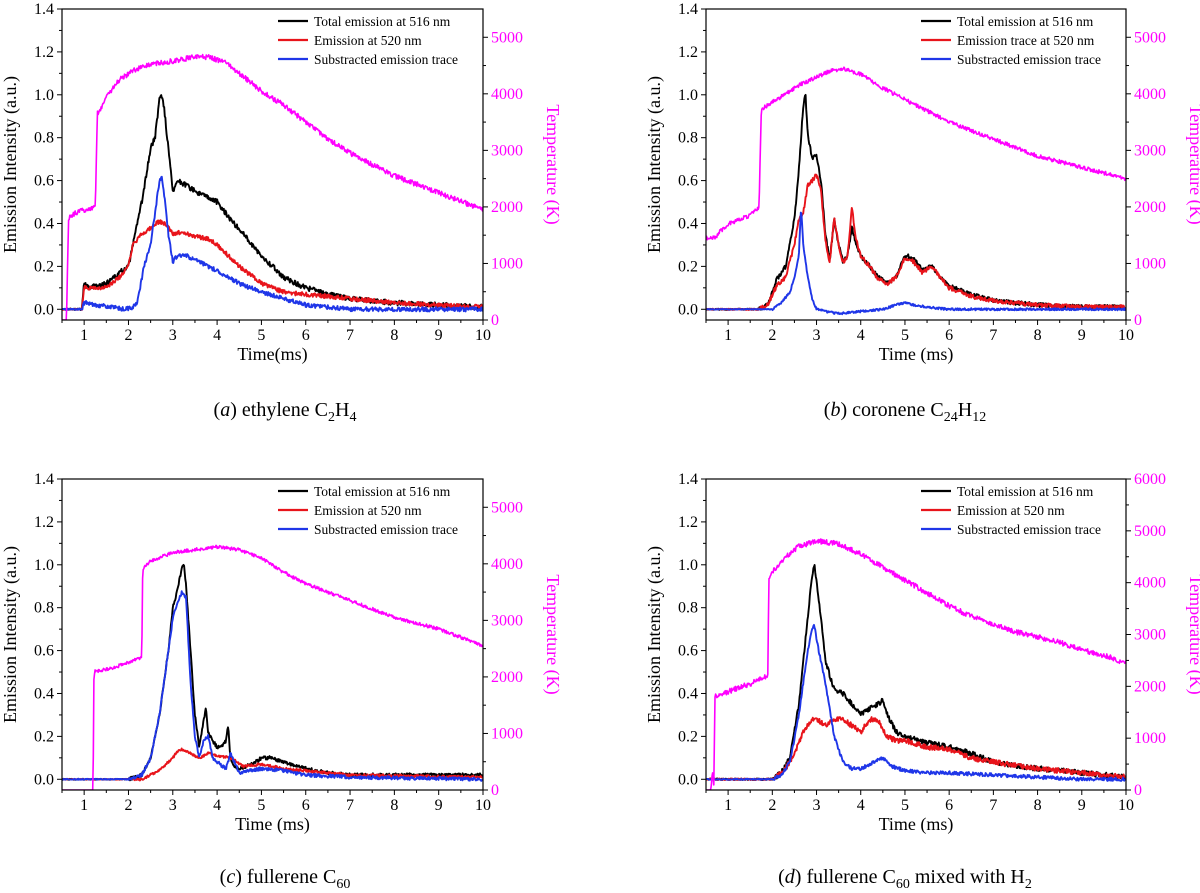  What do you see at coordinates (1138, 320) in the screenshot?
I see `y2-tick-label: 0` at bounding box center [1138, 320].